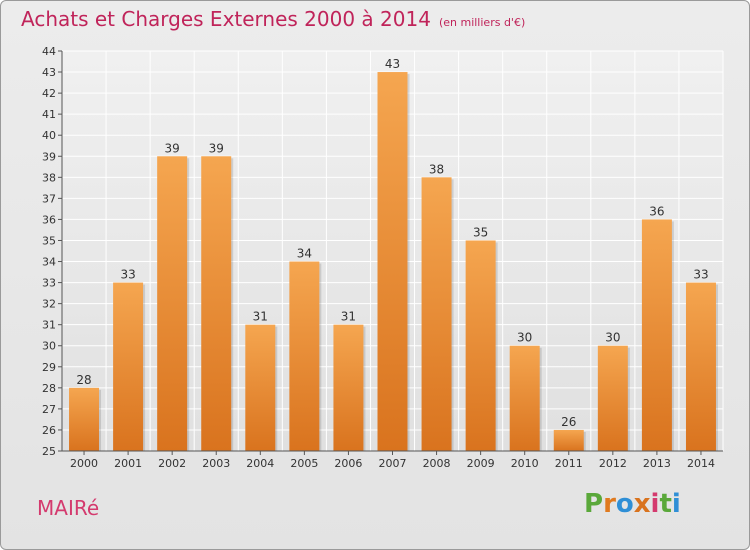 The height and width of the screenshot is (550, 750). What do you see at coordinates (49, 198) in the screenshot?
I see `y-tick-label: 37` at bounding box center [49, 198].